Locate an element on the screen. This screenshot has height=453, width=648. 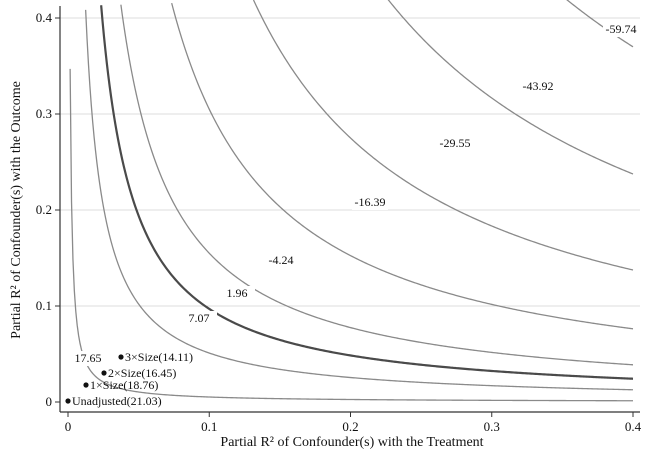
point-label-1: 1×Size(18.76) is located at coordinates (124, 385).